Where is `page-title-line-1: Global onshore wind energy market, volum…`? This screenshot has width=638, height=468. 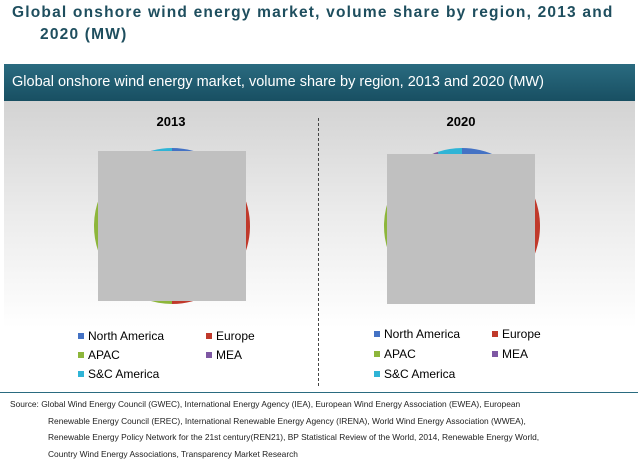 page-title-line-1: Global onshore wind energy market, volum… is located at coordinates (313, 12).